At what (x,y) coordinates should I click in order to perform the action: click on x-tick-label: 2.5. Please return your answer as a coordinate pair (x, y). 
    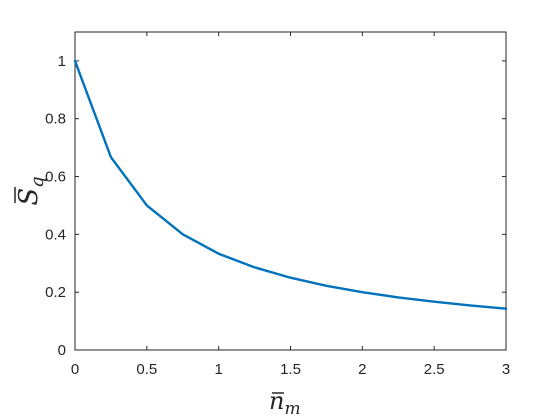
    Looking at the image, I should click on (434, 369).